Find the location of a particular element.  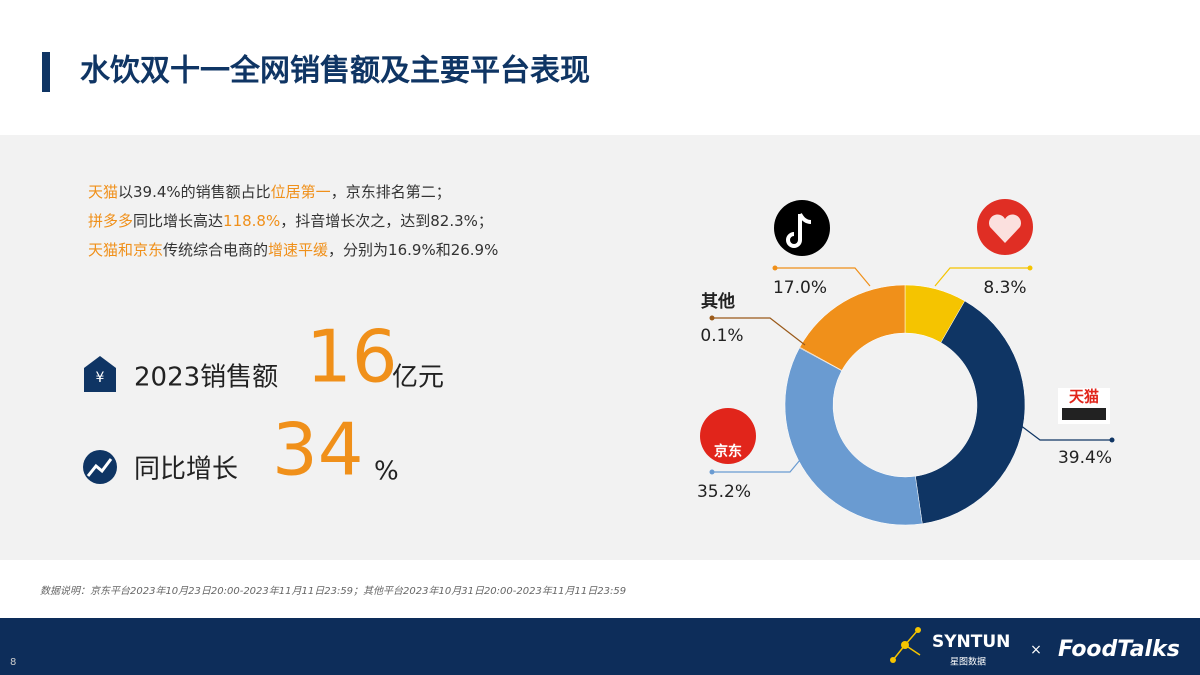

summary-segment: ，京东排名第二； is located at coordinates (390, 192).